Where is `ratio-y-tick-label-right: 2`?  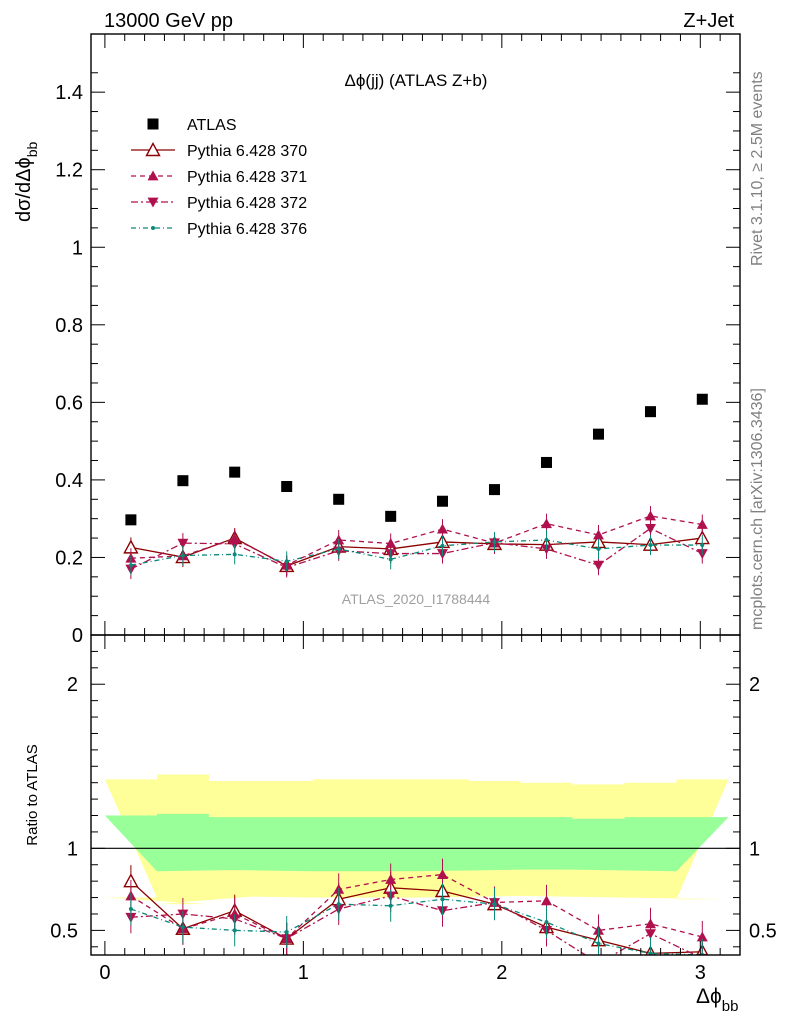 ratio-y-tick-label-right: 2 is located at coordinates (754, 685).